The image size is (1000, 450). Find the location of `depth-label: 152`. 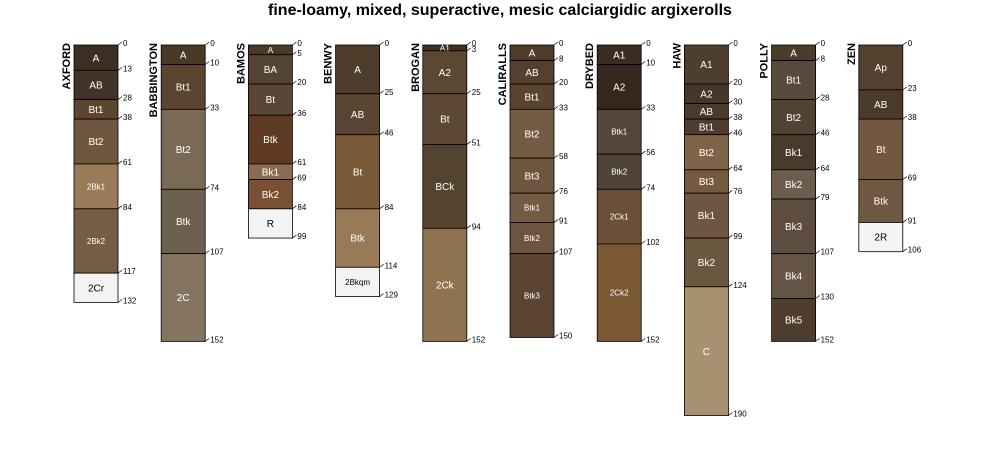

depth-label: 152 is located at coordinates (217, 339).